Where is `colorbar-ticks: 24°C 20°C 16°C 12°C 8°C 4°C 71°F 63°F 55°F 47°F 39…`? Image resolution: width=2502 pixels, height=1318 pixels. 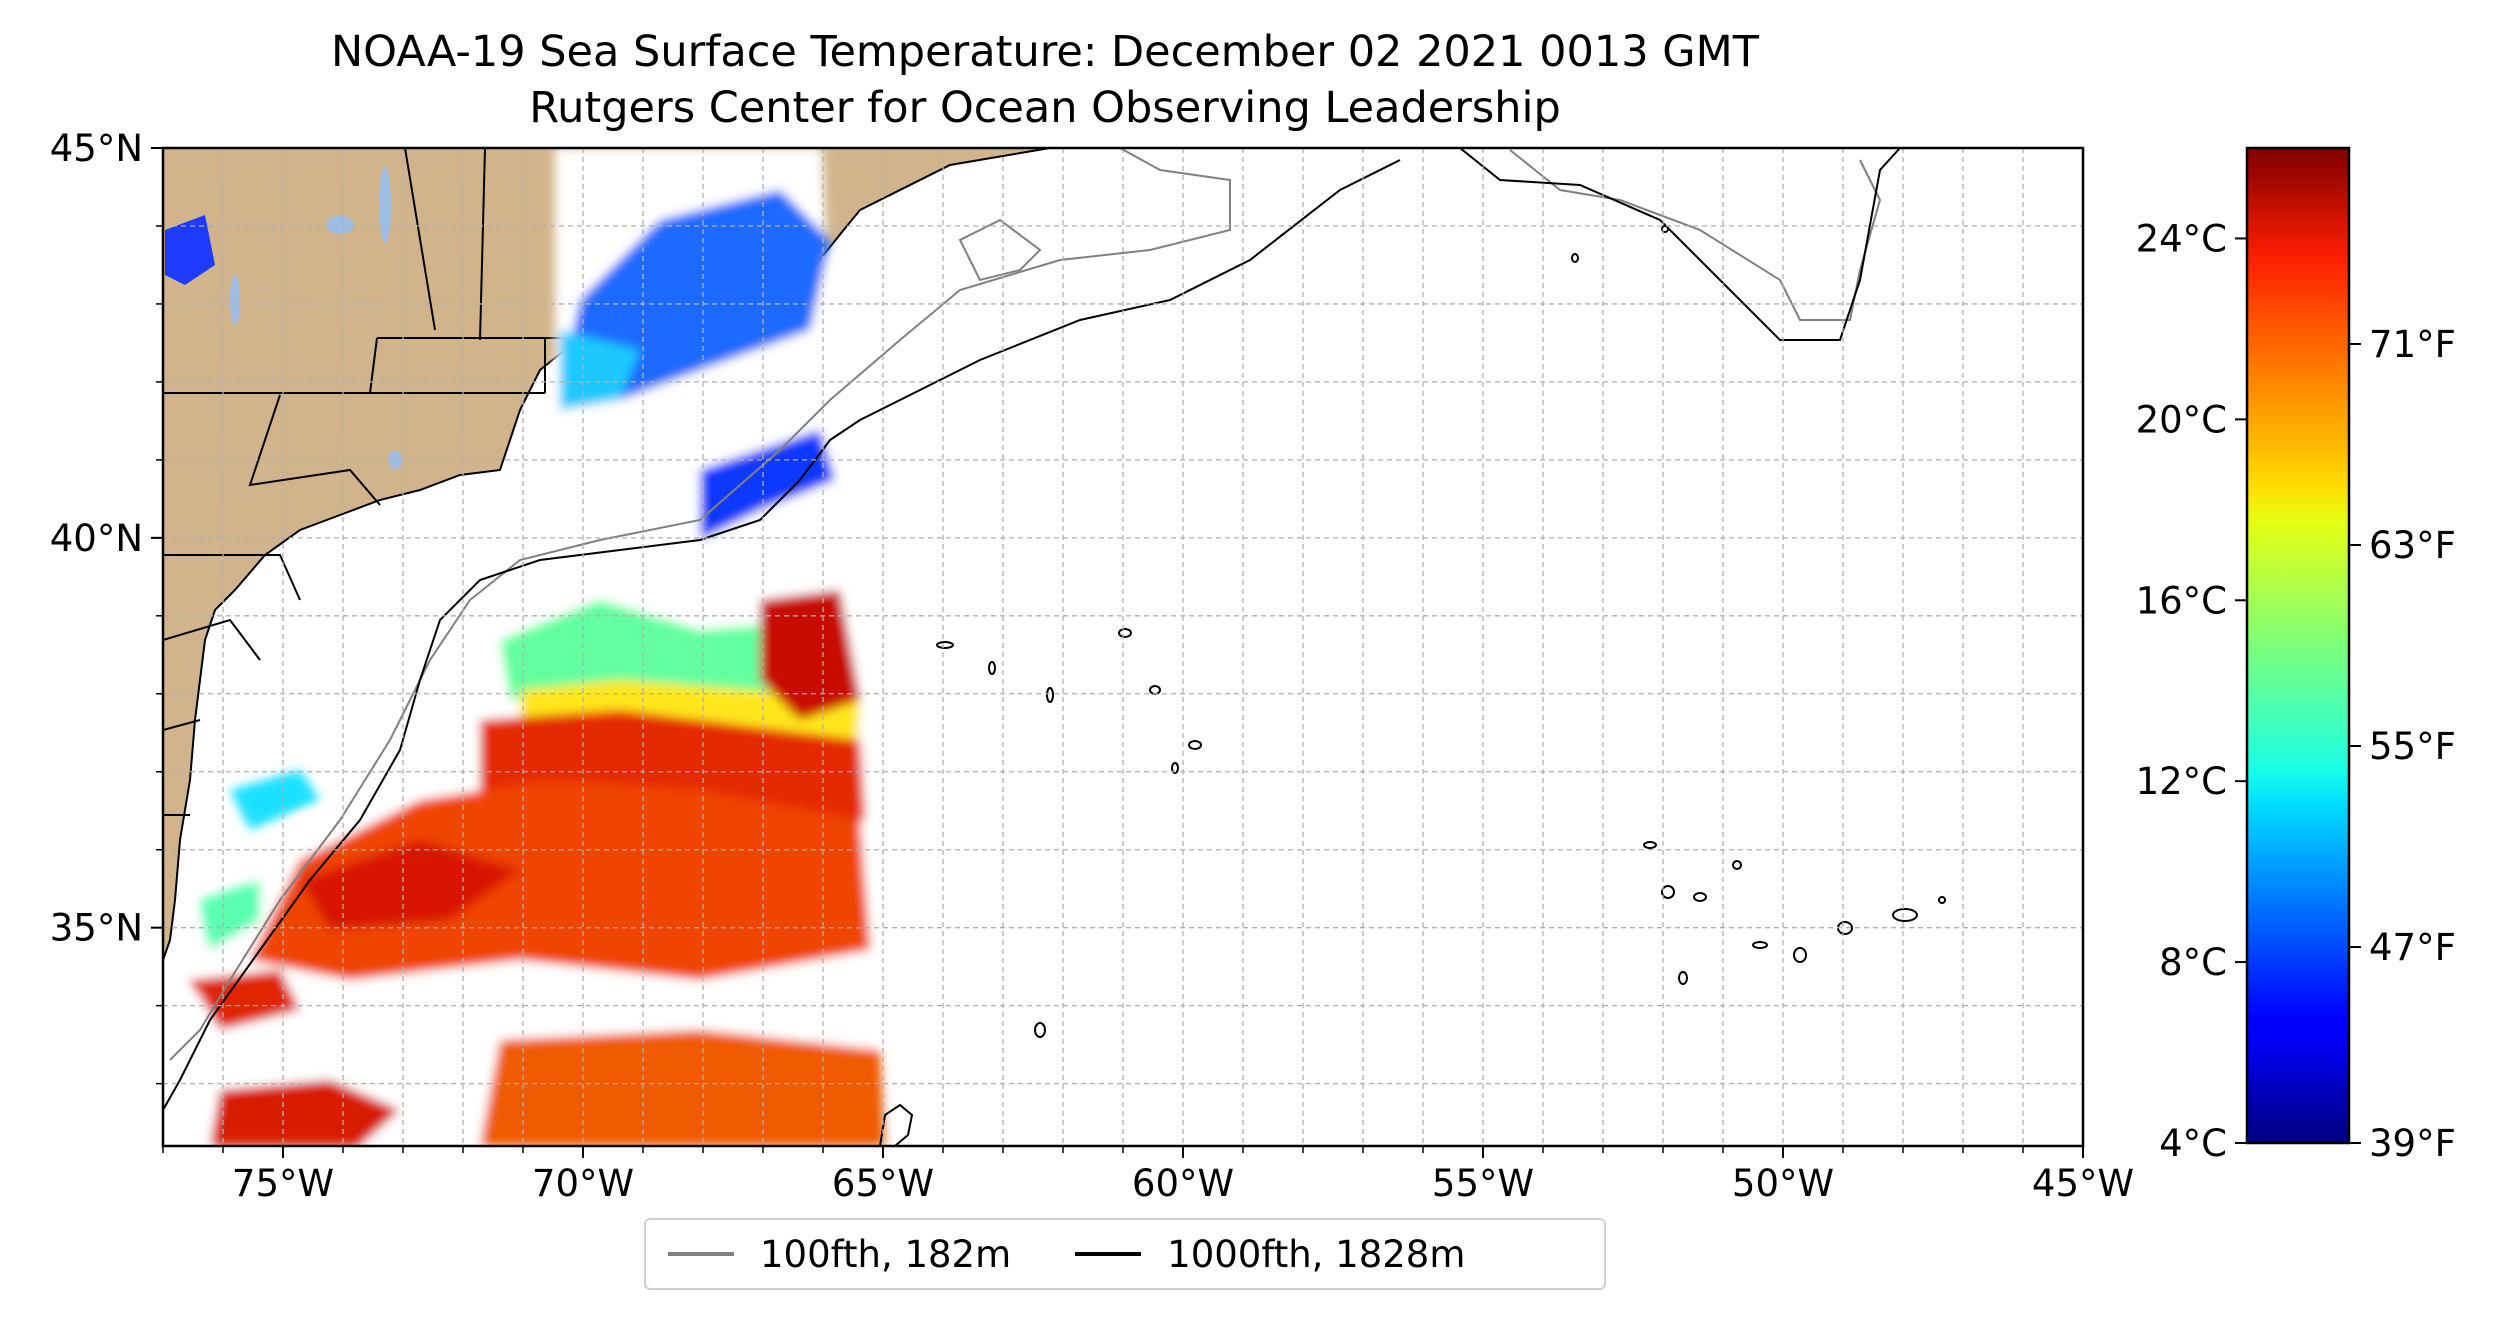
colorbar-ticks: 24°C 20°C 16°C 12°C 8°C 4°C 71°F 63°F 55°F 47°F 39… is located at coordinates (2296, 691).